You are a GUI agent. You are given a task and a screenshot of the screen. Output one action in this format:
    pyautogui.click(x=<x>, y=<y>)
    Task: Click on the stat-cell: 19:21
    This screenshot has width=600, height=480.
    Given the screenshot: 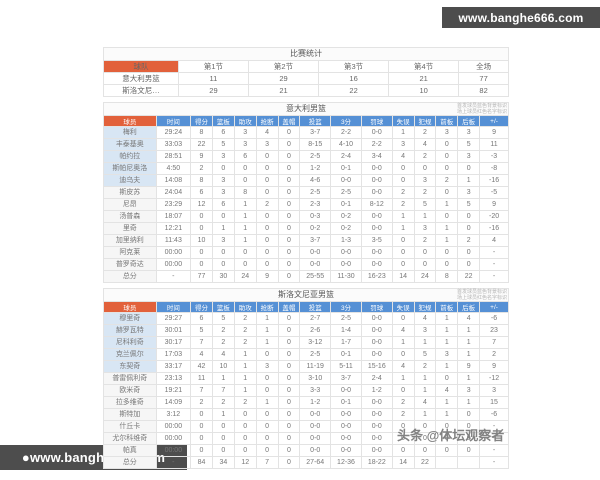 What is the action you would take?
    pyautogui.click(x=173, y=390)
    